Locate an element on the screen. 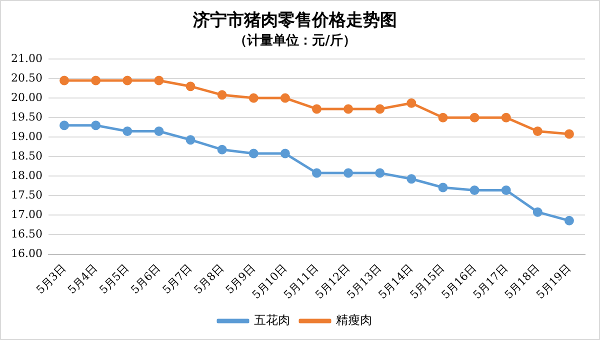 The image size is (600, 340). y-tick-label: 21.00 is located at coordinates (26, 58).